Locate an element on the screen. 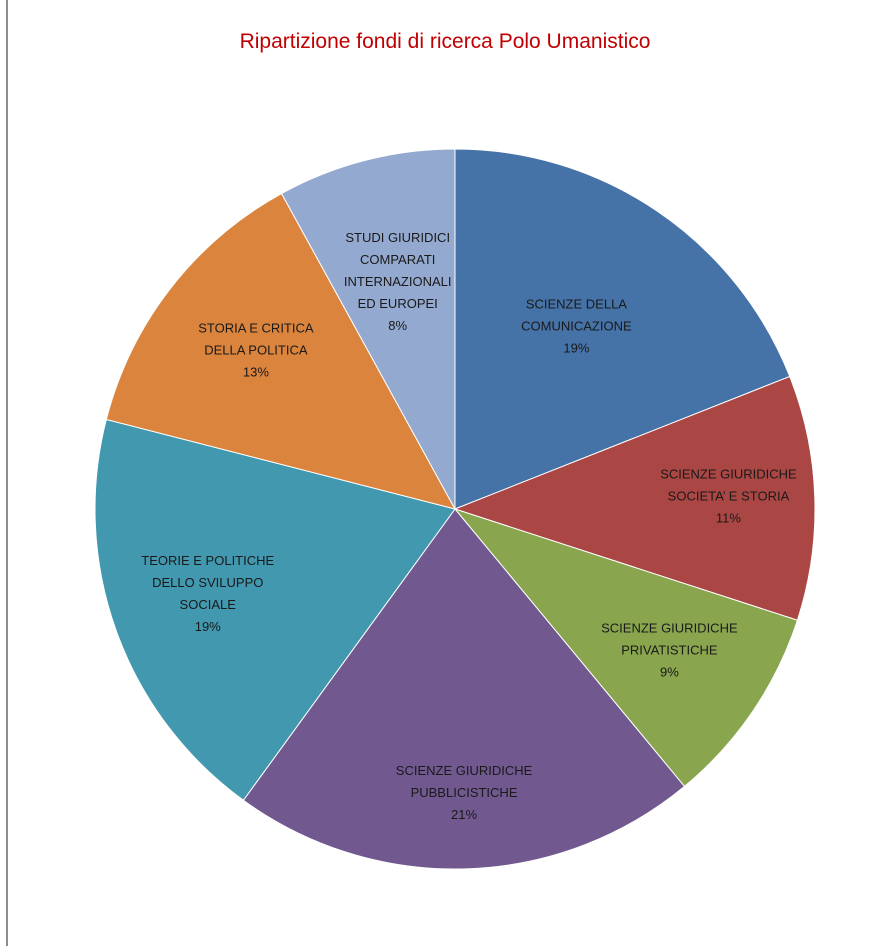 Image resolution: width=890 pixels, height=946 pixels. slice-name-line: COMUNICAZIONE is located at coordinates (576, 325).